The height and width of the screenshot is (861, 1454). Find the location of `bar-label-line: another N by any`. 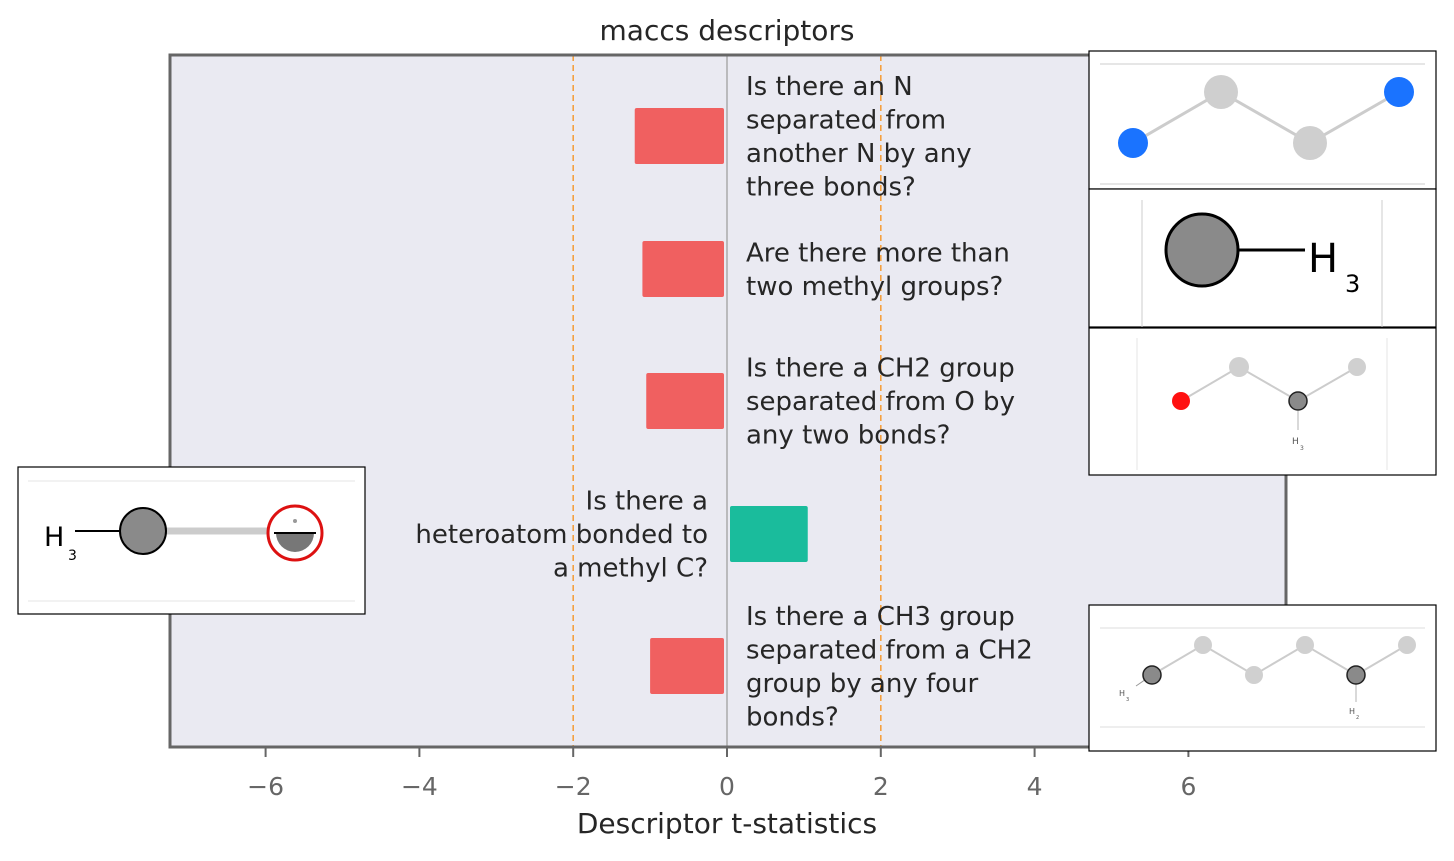

bar-label-line: another N by any is located at coordinates (859, 154).